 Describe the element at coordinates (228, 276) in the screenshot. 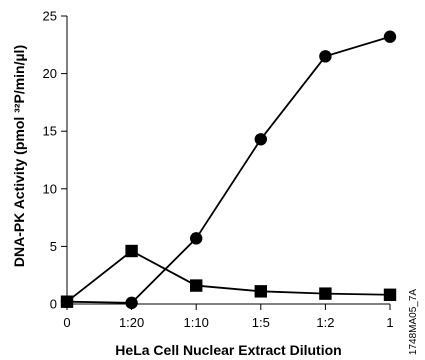

I see `series-square-line` at that location.